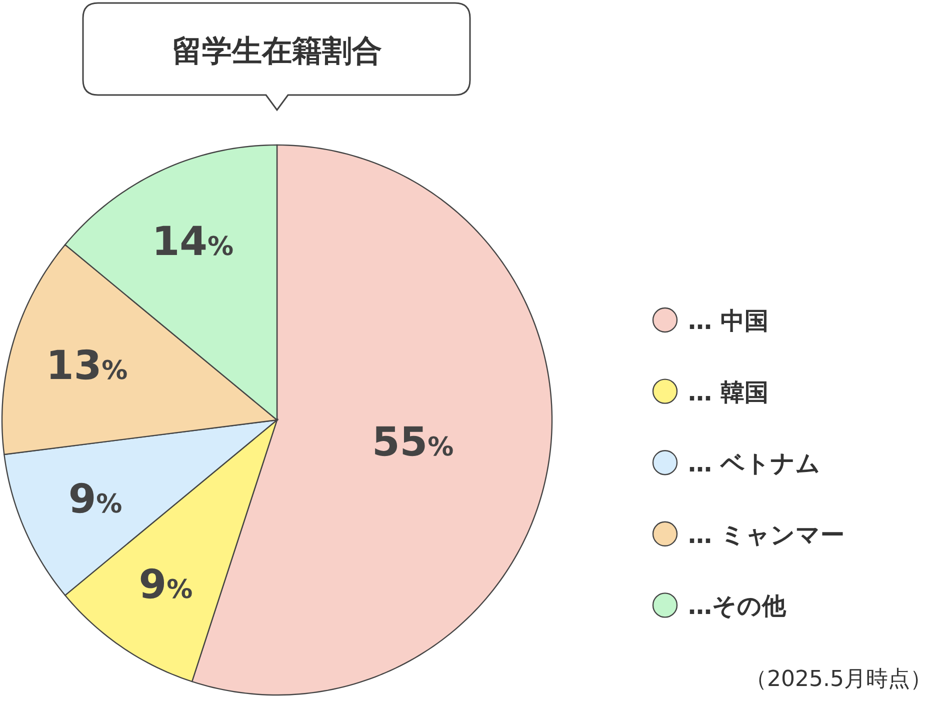 The height and width of the screenshot is (702, 936). Describe the element at coordinates (754, 464) in the screenshot. I see `legend-label: … ベトナム` at that location.